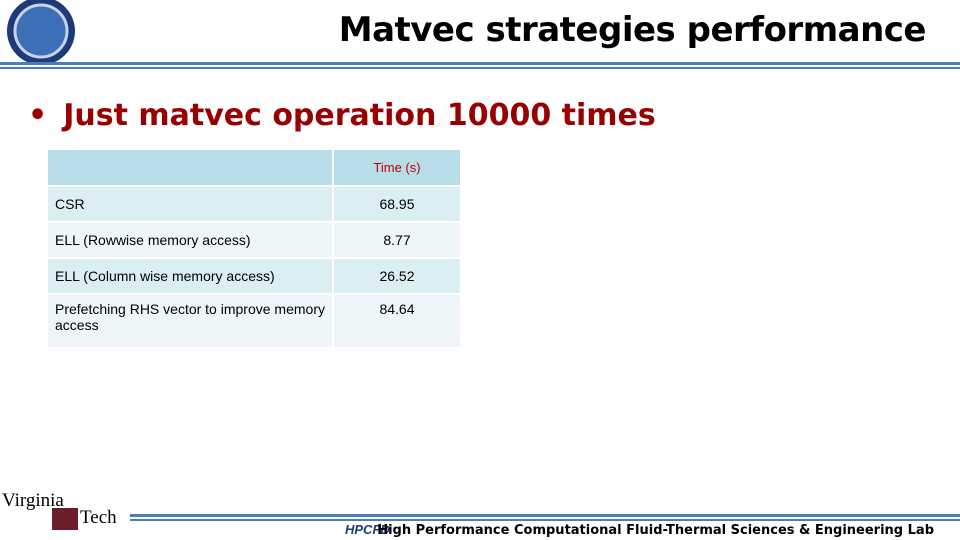  Describe the element at coordinates (367, 529) in the screenshot. I see `lab-logo: HPCFD` at that location.